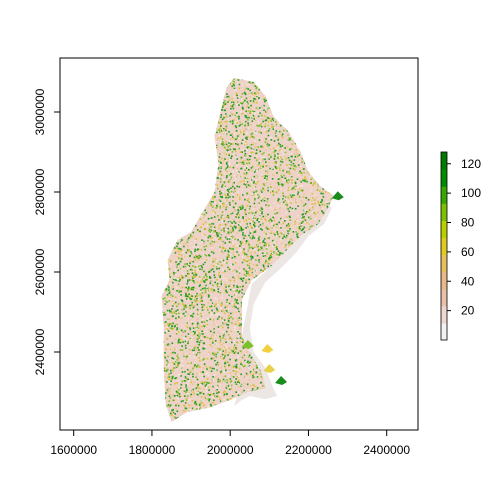 The image size is (504, 504). What do you see at coordinates (40, 271) in the screenshot?
I see `y-tick-label: 2600000` at bounding box center [40, 271].